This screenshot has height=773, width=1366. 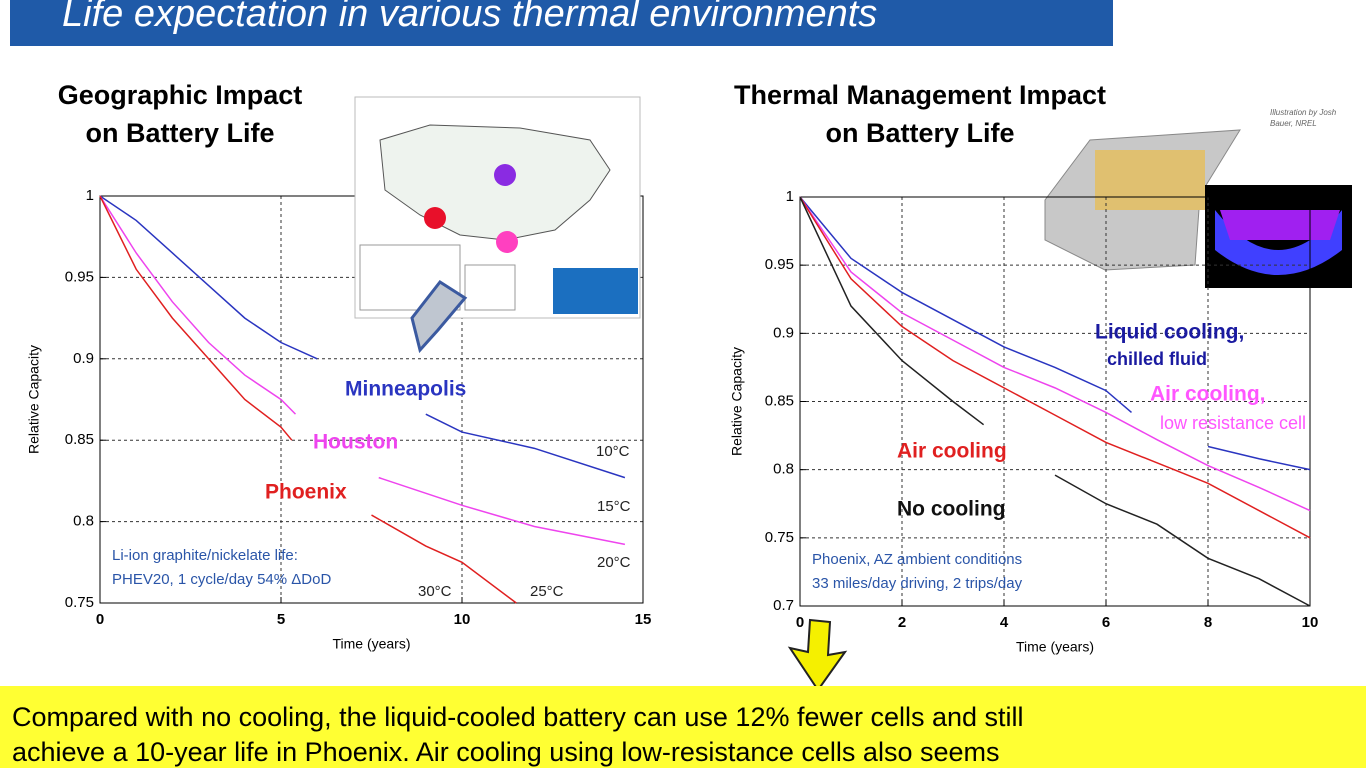 What do you see at coordinates (613, 451) in the screenshot?
I see `annotation: 10°C` at bounding box center [613, 451].